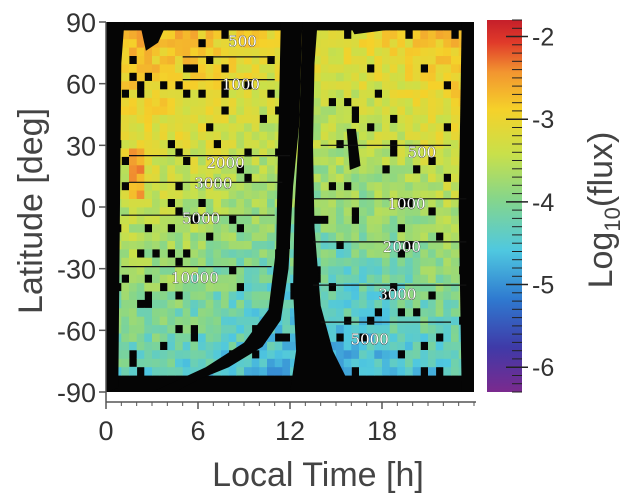 This screenshot has height=499, width=626. Describe the element at coordinates (76, 393) in the screenshot. I see `y-tick-label: -90` at that location.